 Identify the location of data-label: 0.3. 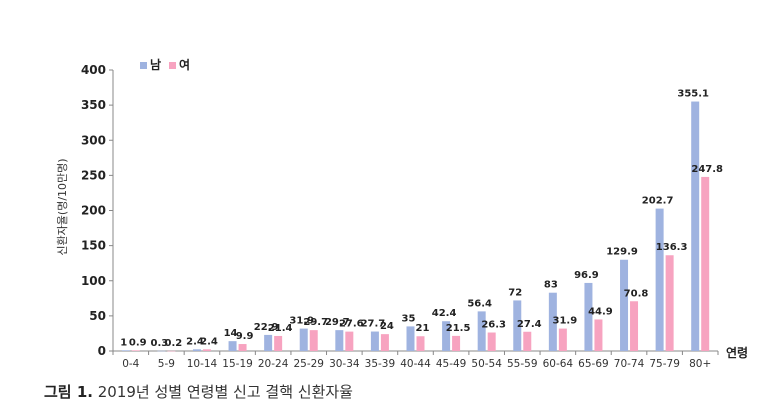
(160, 343).